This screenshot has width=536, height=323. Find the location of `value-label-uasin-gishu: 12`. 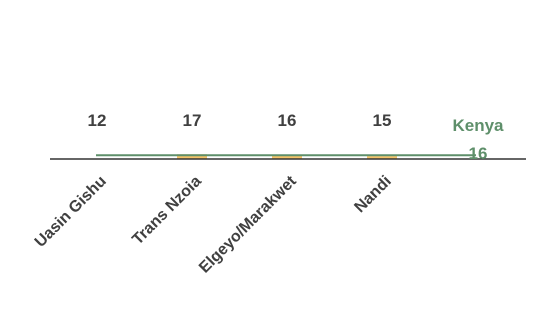

value-label-uasin-gishu: 12 is located at coordinates (97, 120).